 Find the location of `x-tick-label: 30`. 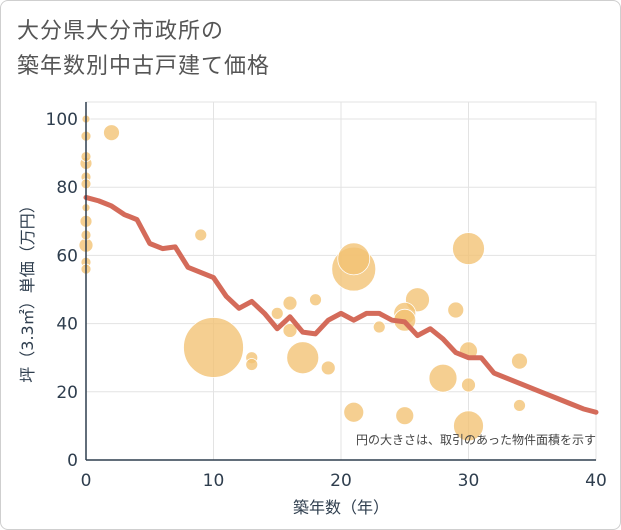

x-tick-label: 30 is located at coordinates (469, 481).